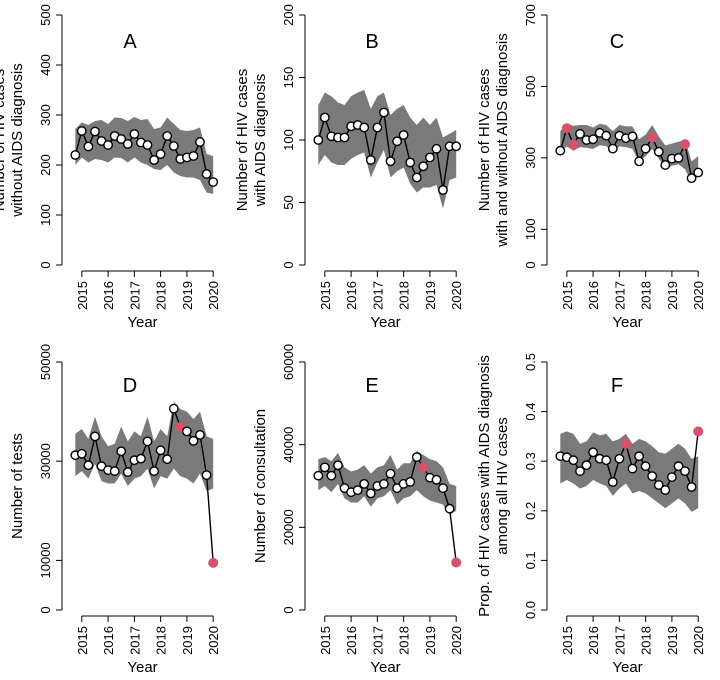 This screenshot has height=680, width=720. Describe the element at coordinates (698, 640) in the screenshot. I see `panel-f-x-tick-label: 2020` at that location.